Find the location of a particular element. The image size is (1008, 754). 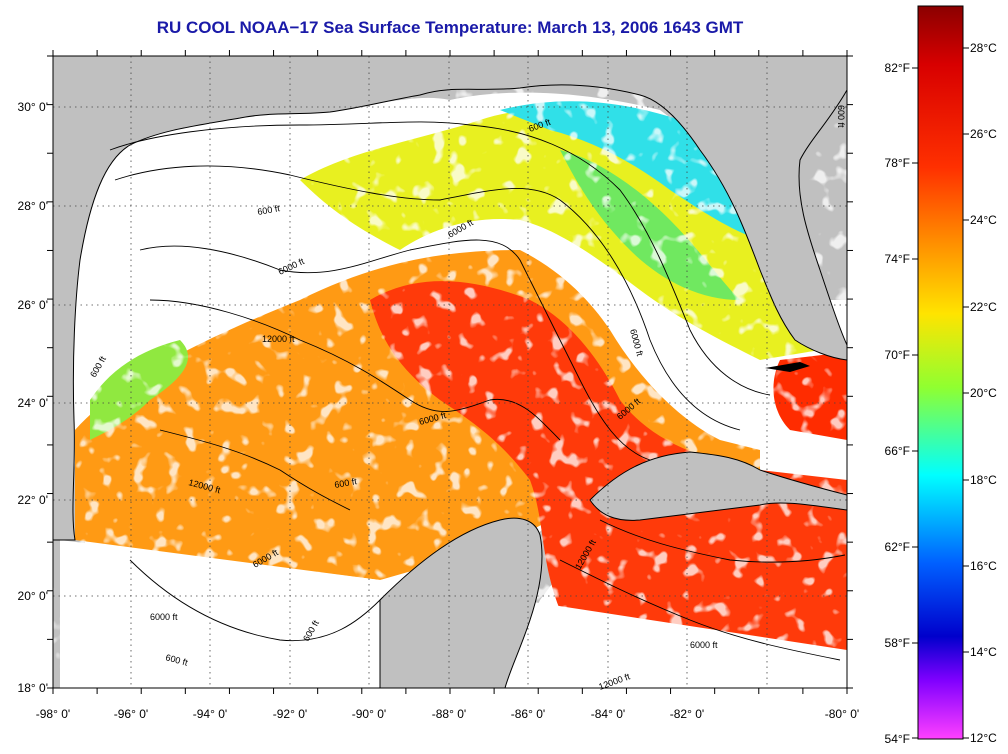

lon-tick-label: -84° 0' is located at coordinates (608, 714).